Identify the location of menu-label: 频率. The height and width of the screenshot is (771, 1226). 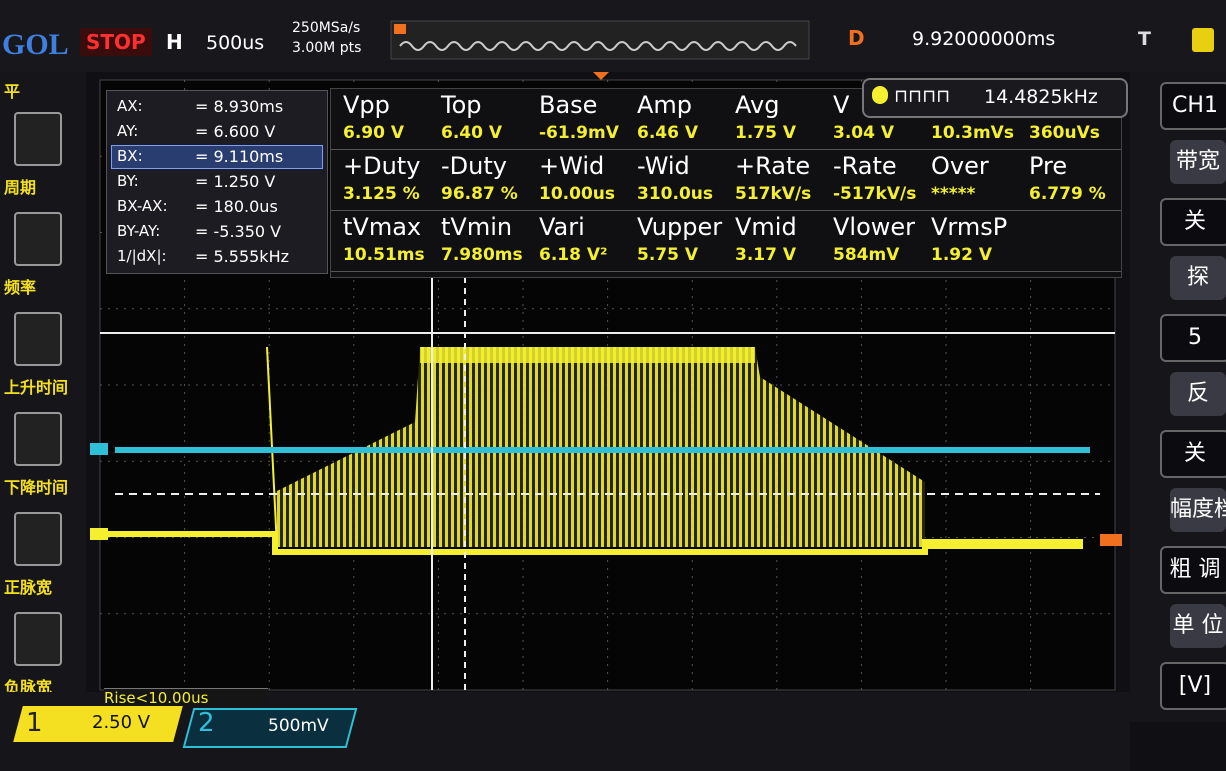
(20, 287).